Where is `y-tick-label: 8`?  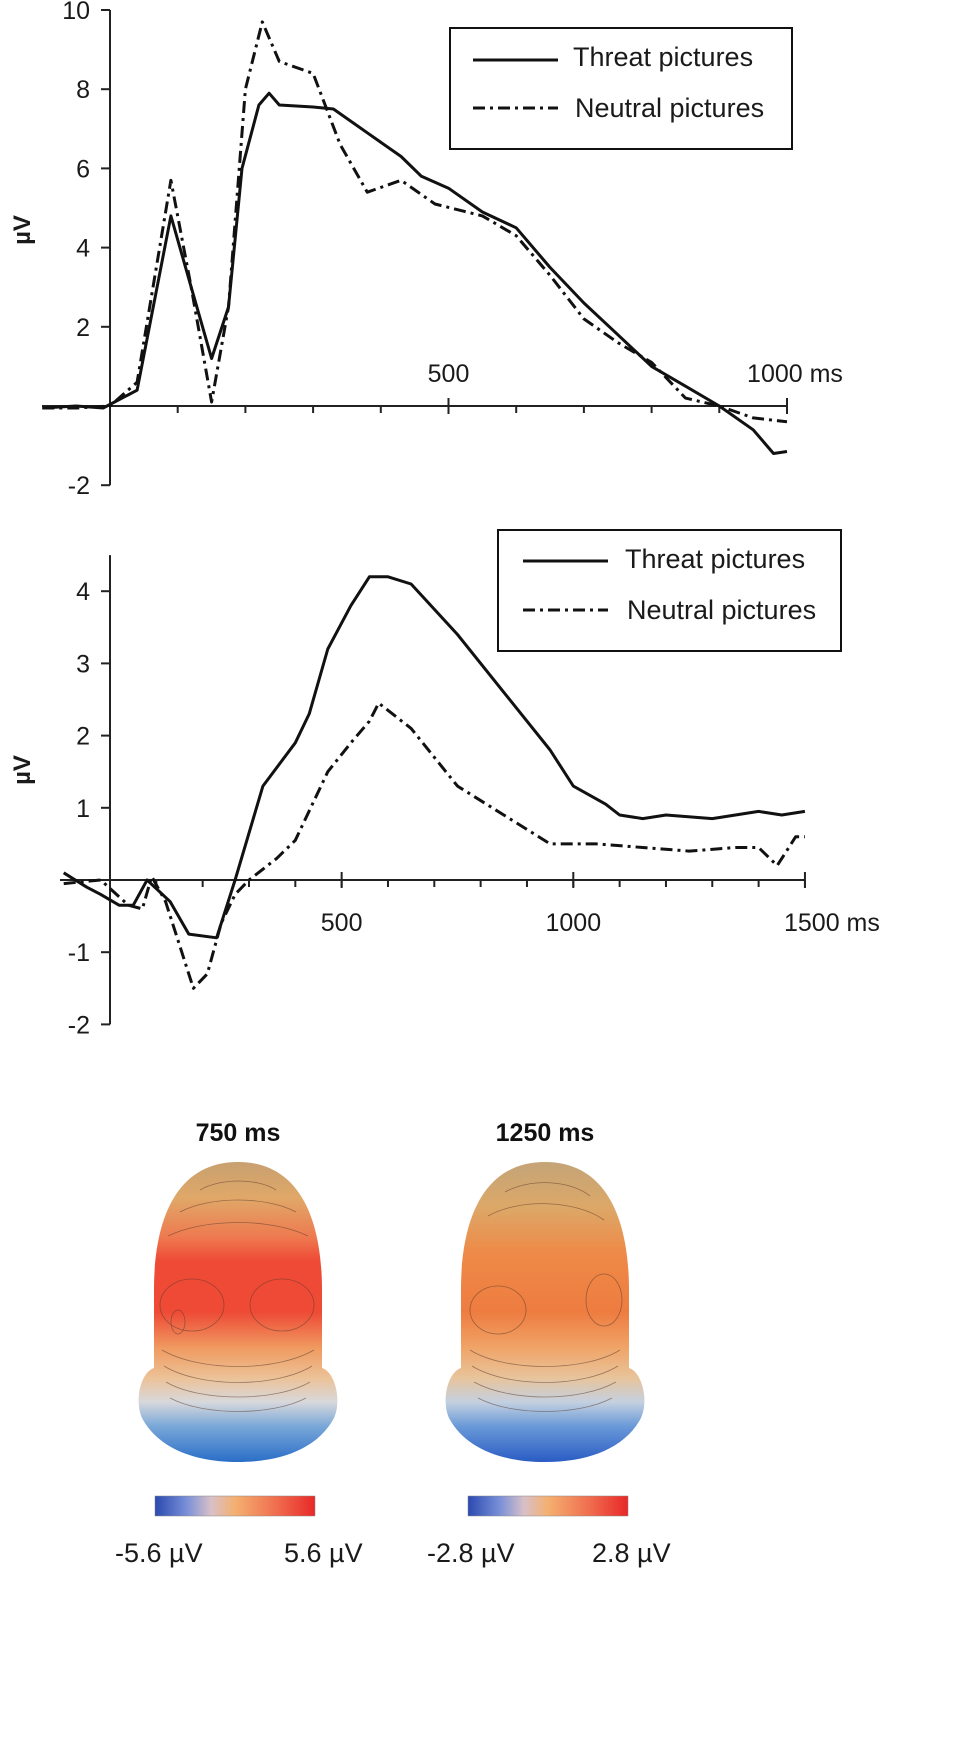
y-tick-label: 8 is located at coordinates (83, 90).